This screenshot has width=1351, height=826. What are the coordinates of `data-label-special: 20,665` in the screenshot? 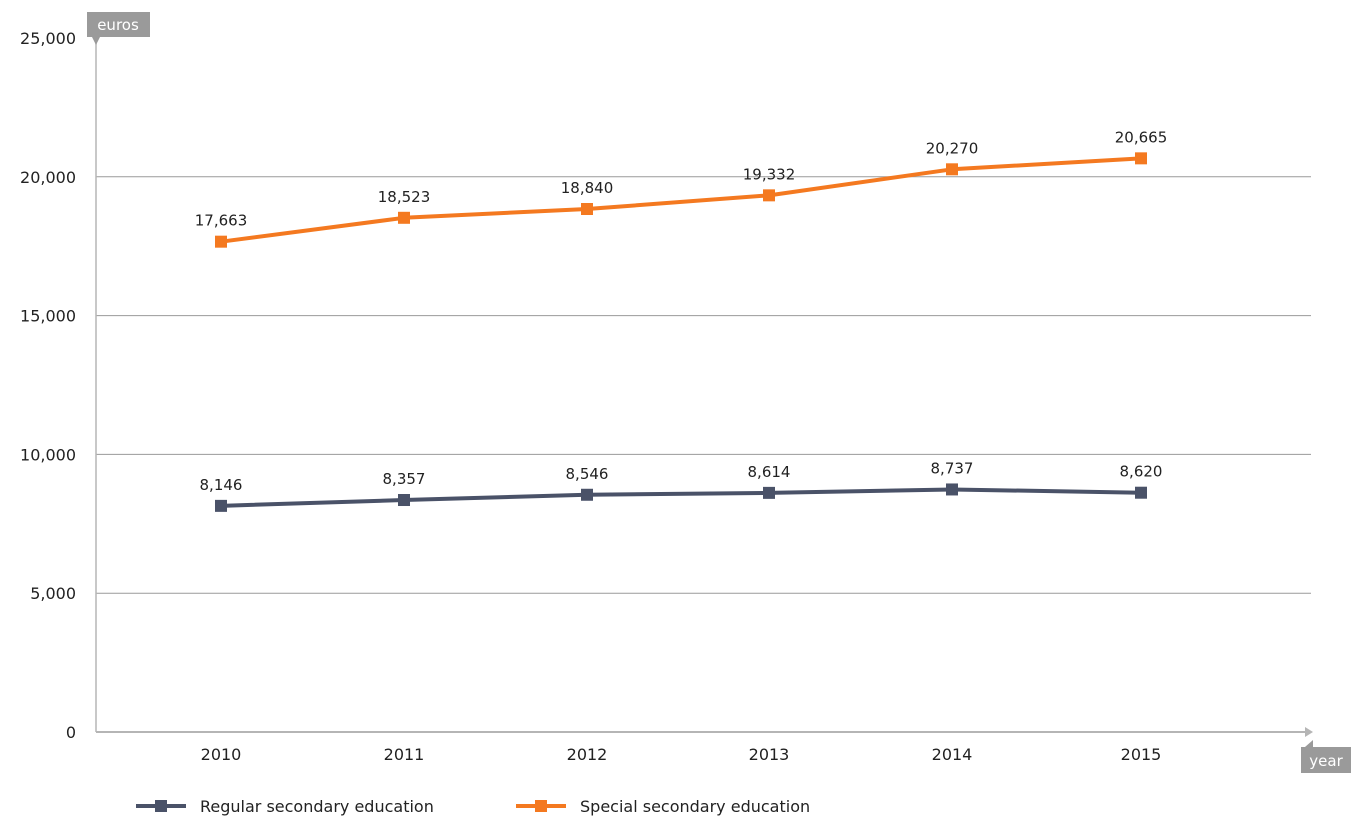 It's located at (1141, 137).